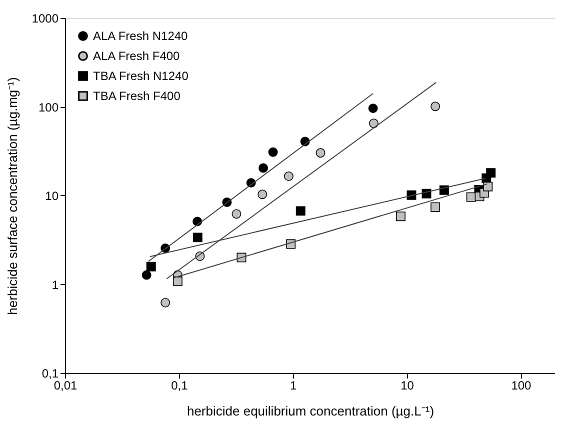 The width and height of the screenshot is (582, 433). Describe the element at coordinates (294, 385) in the screenshot. I see `x-tick-label: 1` at that location.